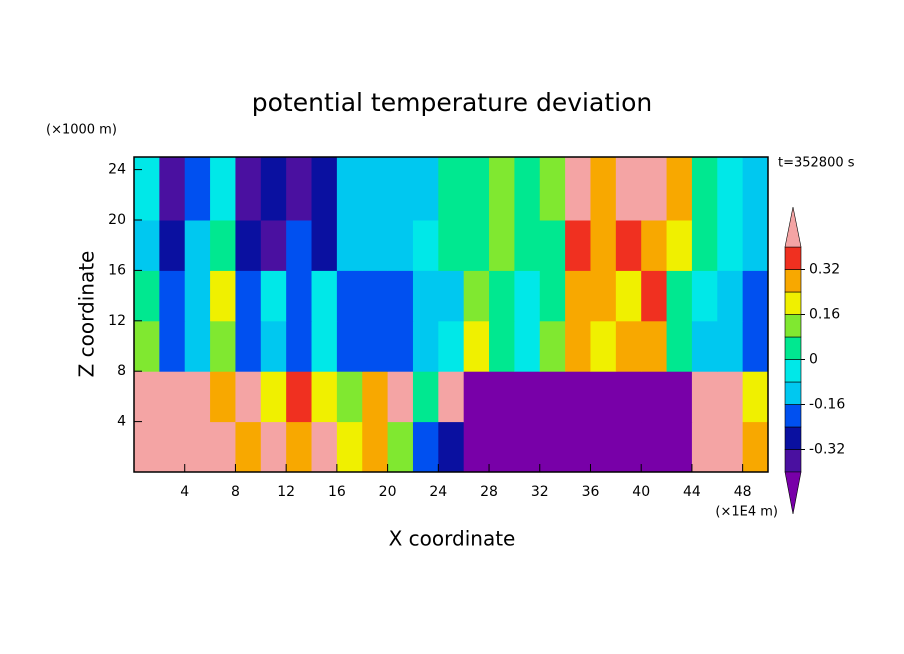 The height and width of the screenshot is (654, 904). I want to click on colorbar-top-arrow, so click(793, 227).